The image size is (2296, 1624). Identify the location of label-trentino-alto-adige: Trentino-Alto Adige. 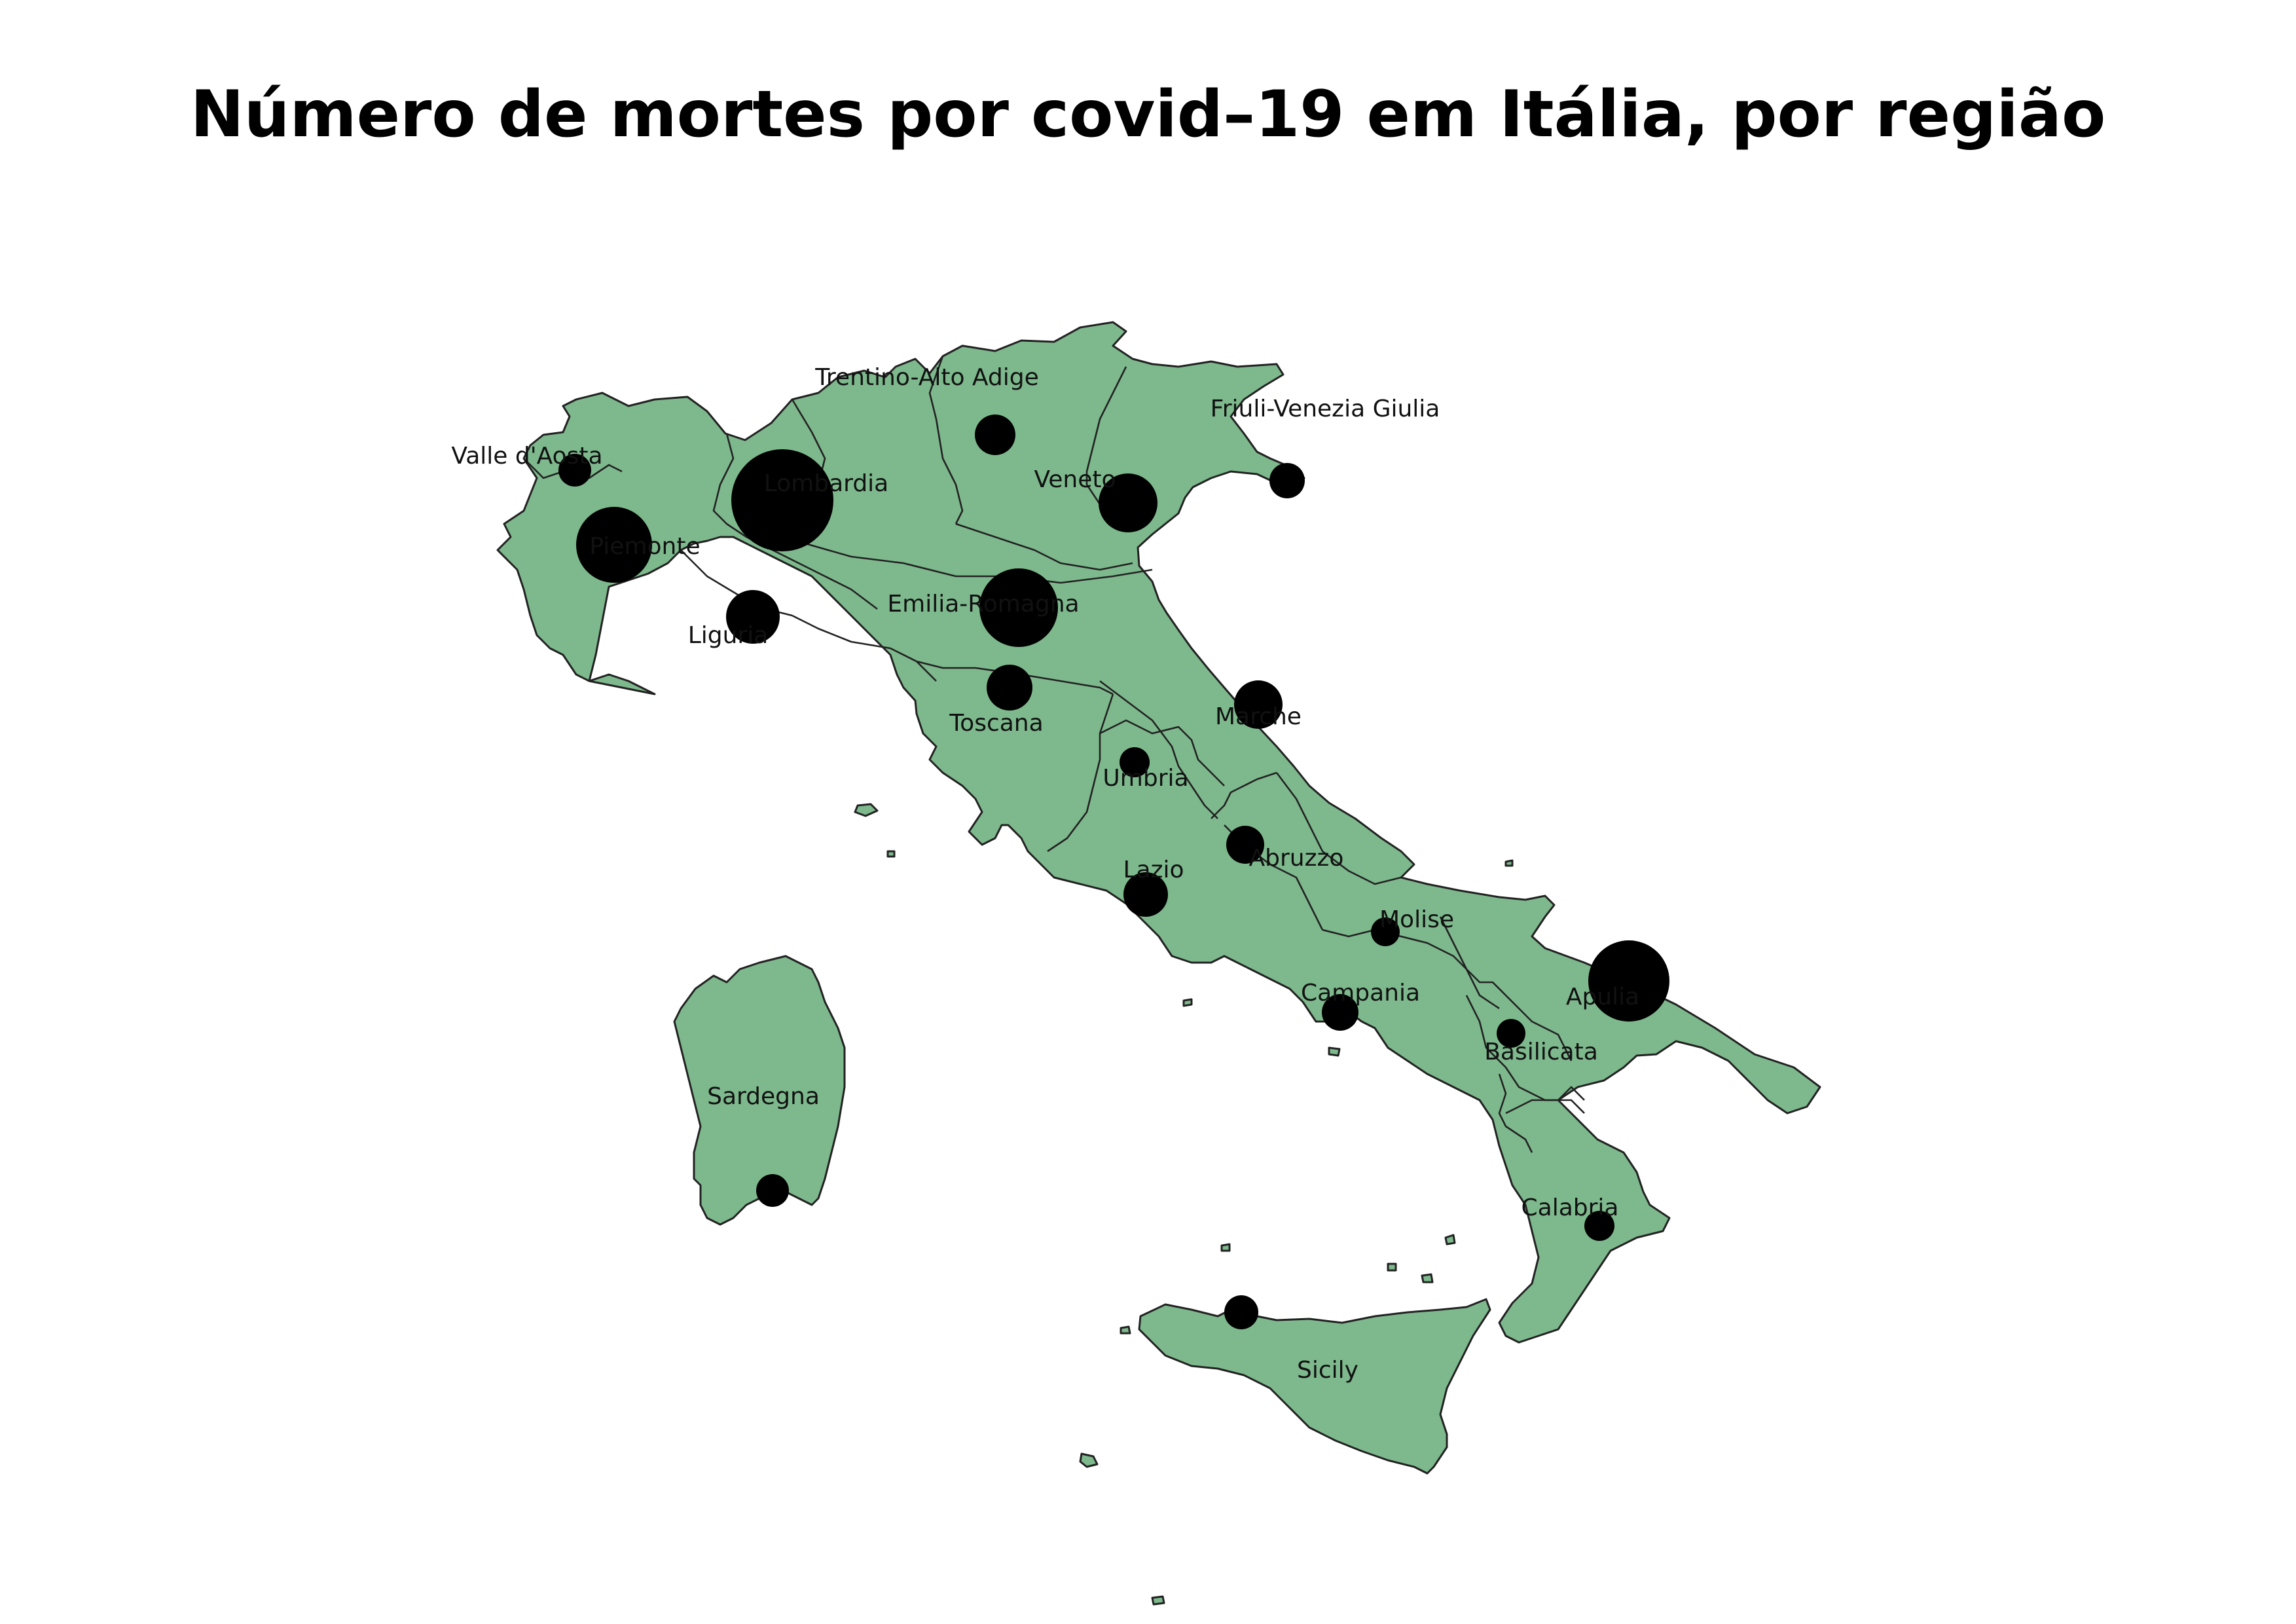
(926, 377).